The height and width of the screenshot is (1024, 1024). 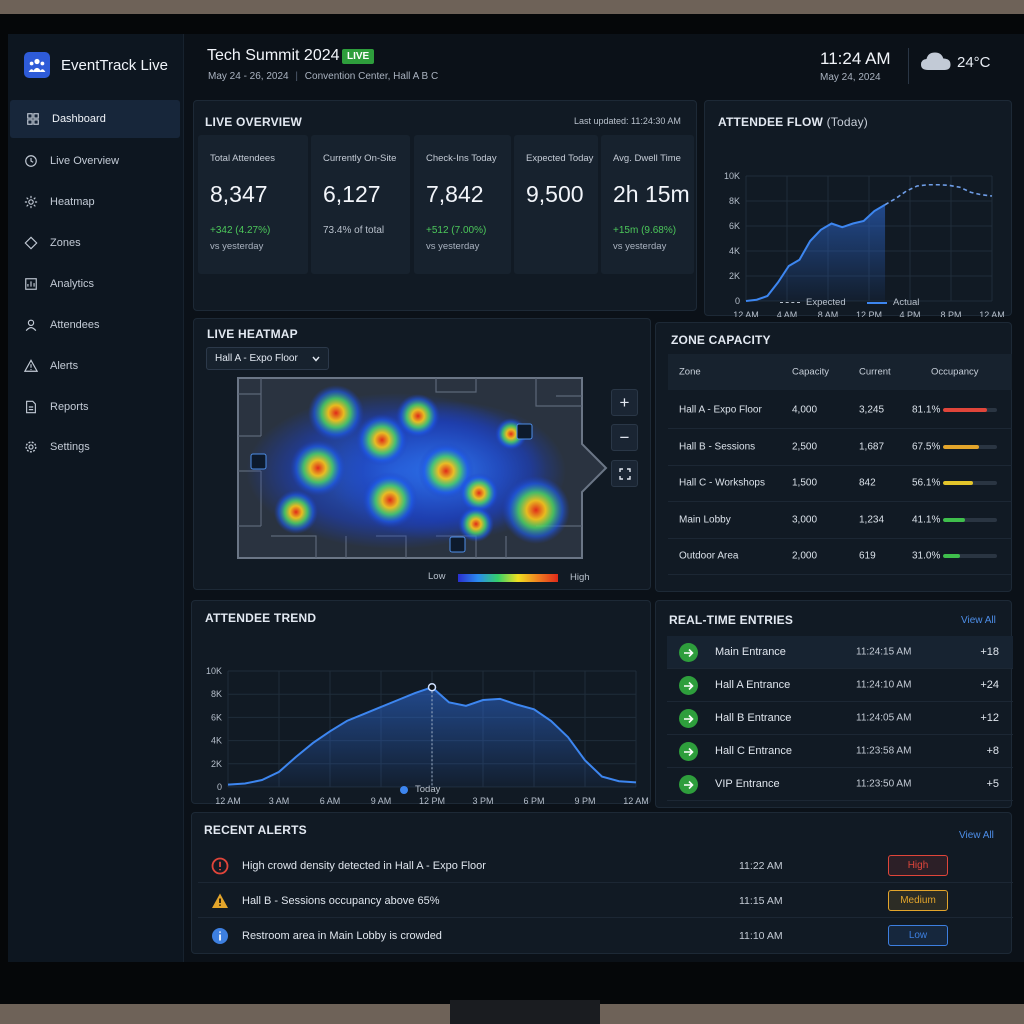 What do you see at coordinates (360, 158) in the screenshot?
I see `kpi-label: Currently On-Site` at bounding box center [360, 158].